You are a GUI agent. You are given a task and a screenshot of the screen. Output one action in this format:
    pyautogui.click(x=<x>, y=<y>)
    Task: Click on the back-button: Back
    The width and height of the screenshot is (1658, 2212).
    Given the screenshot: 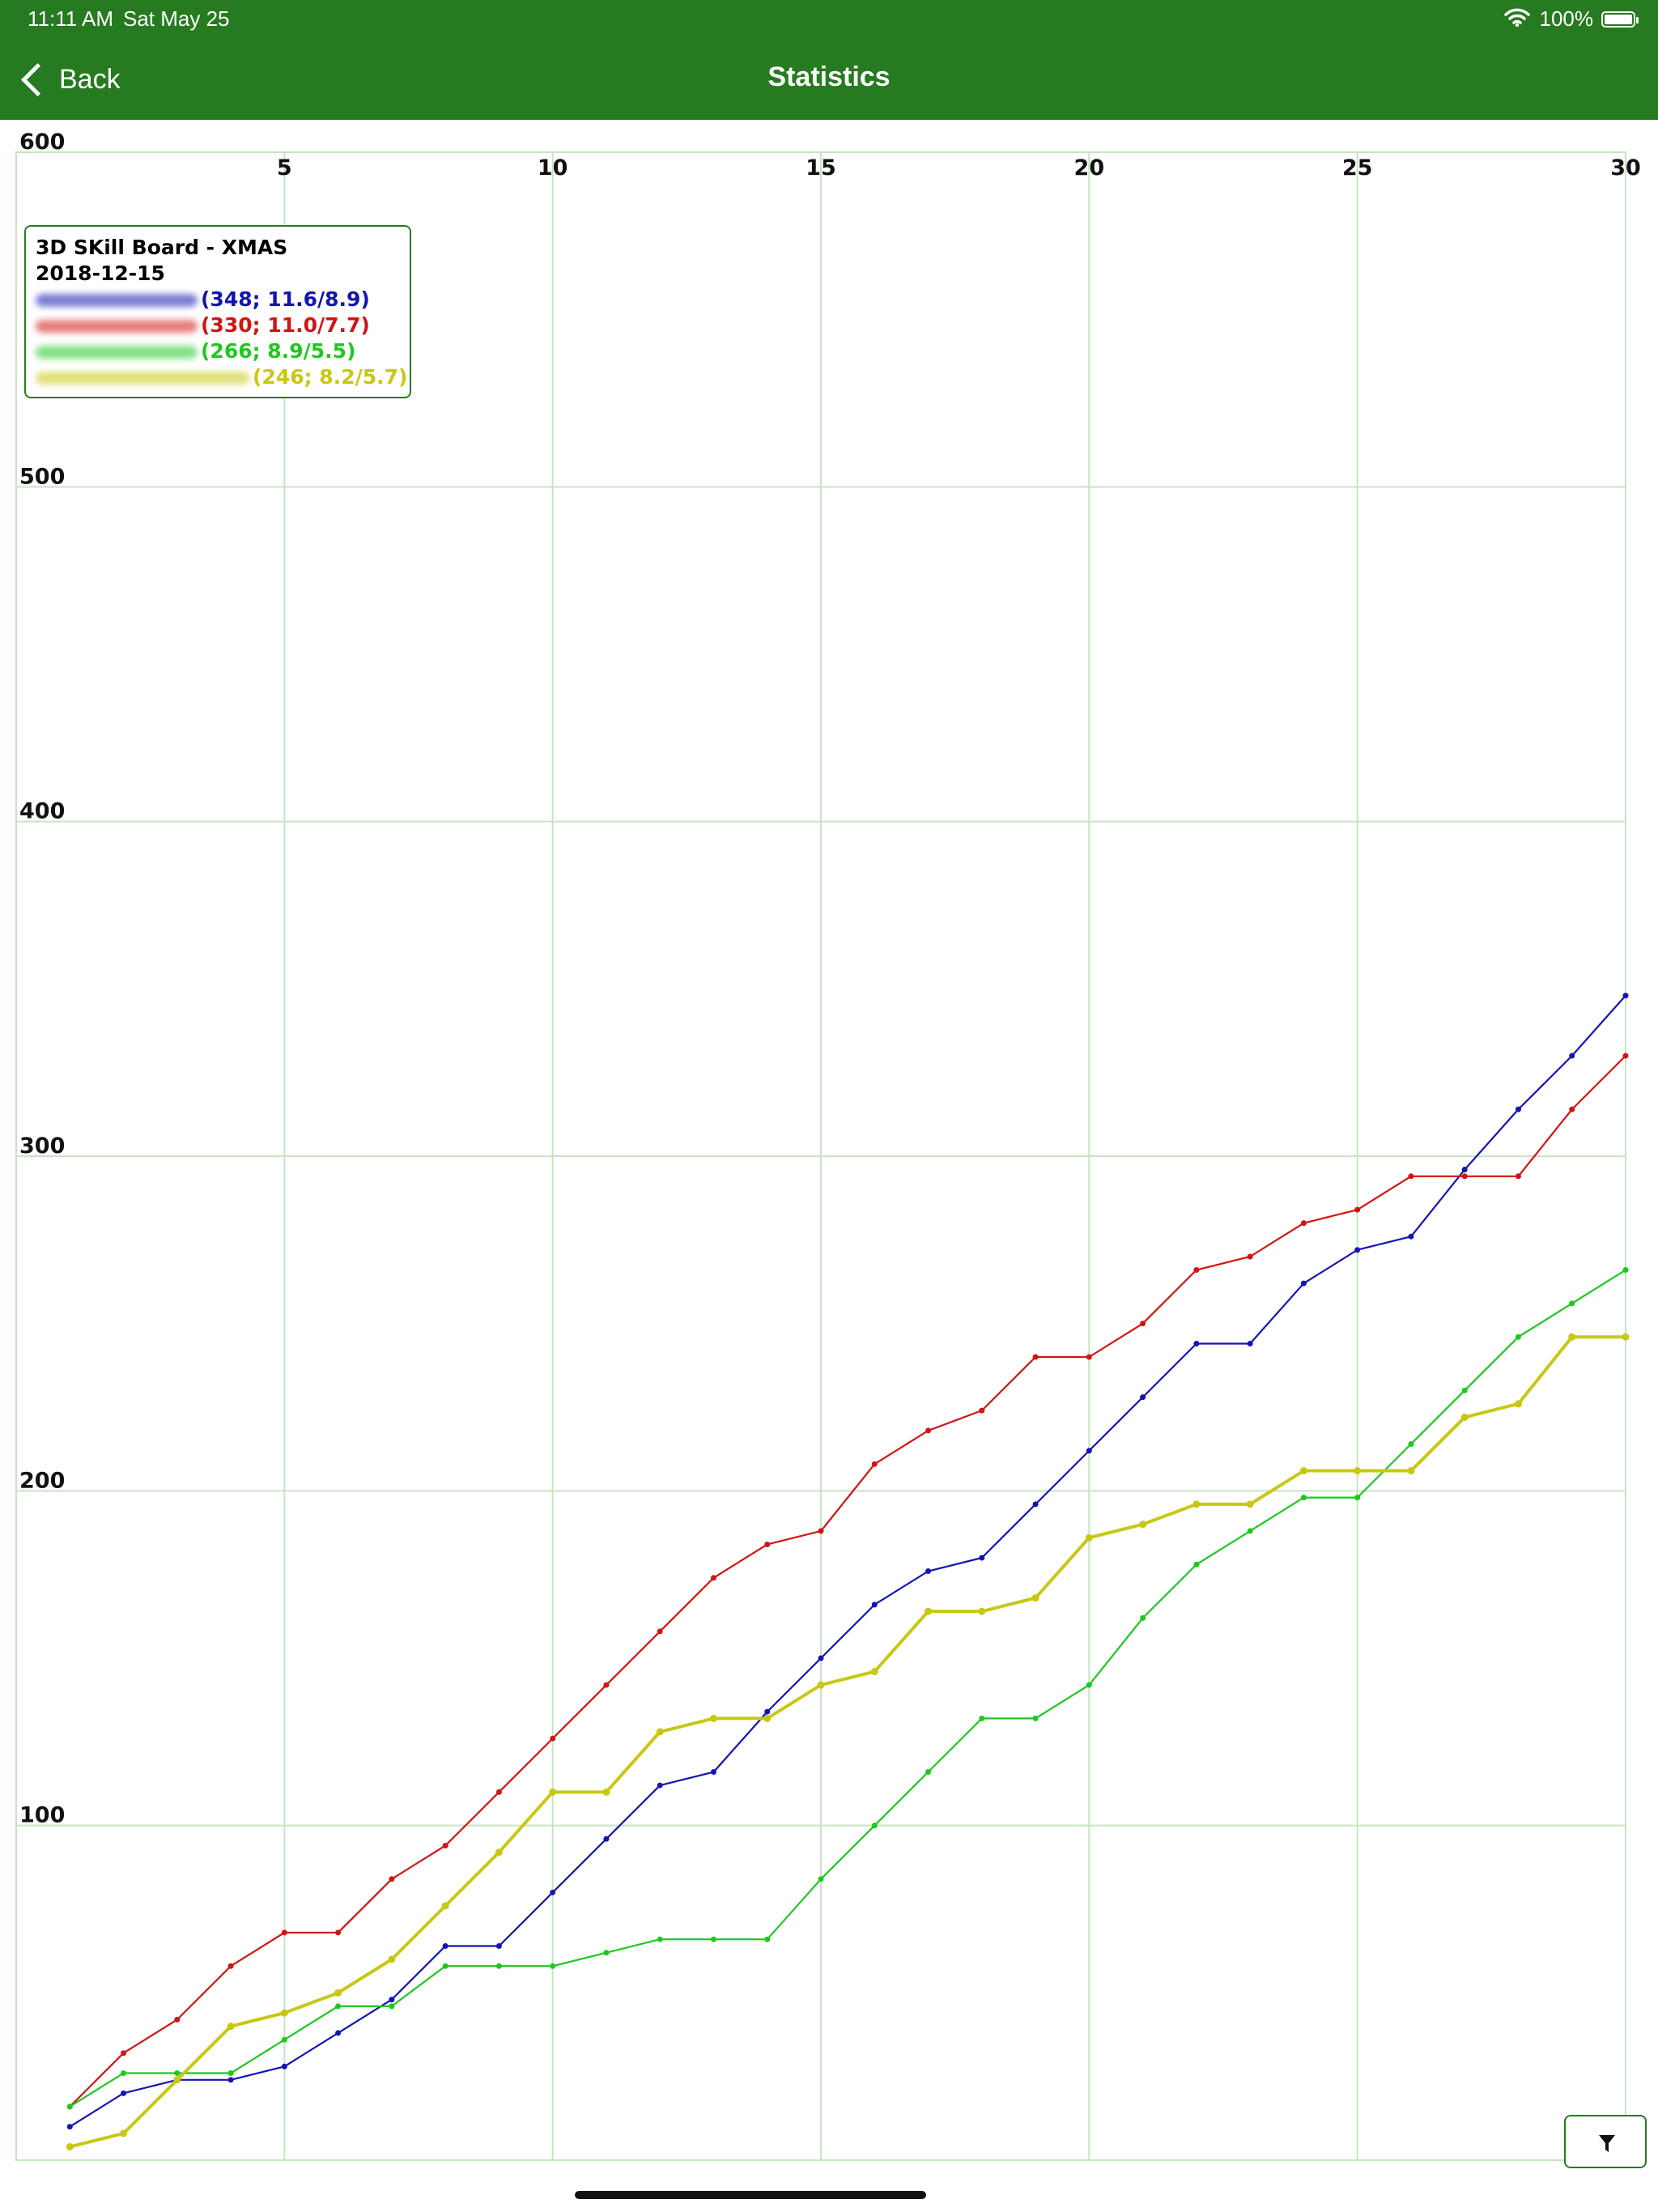 What is the action you would take?
    pyautogui.click(x=68, y=79)
    